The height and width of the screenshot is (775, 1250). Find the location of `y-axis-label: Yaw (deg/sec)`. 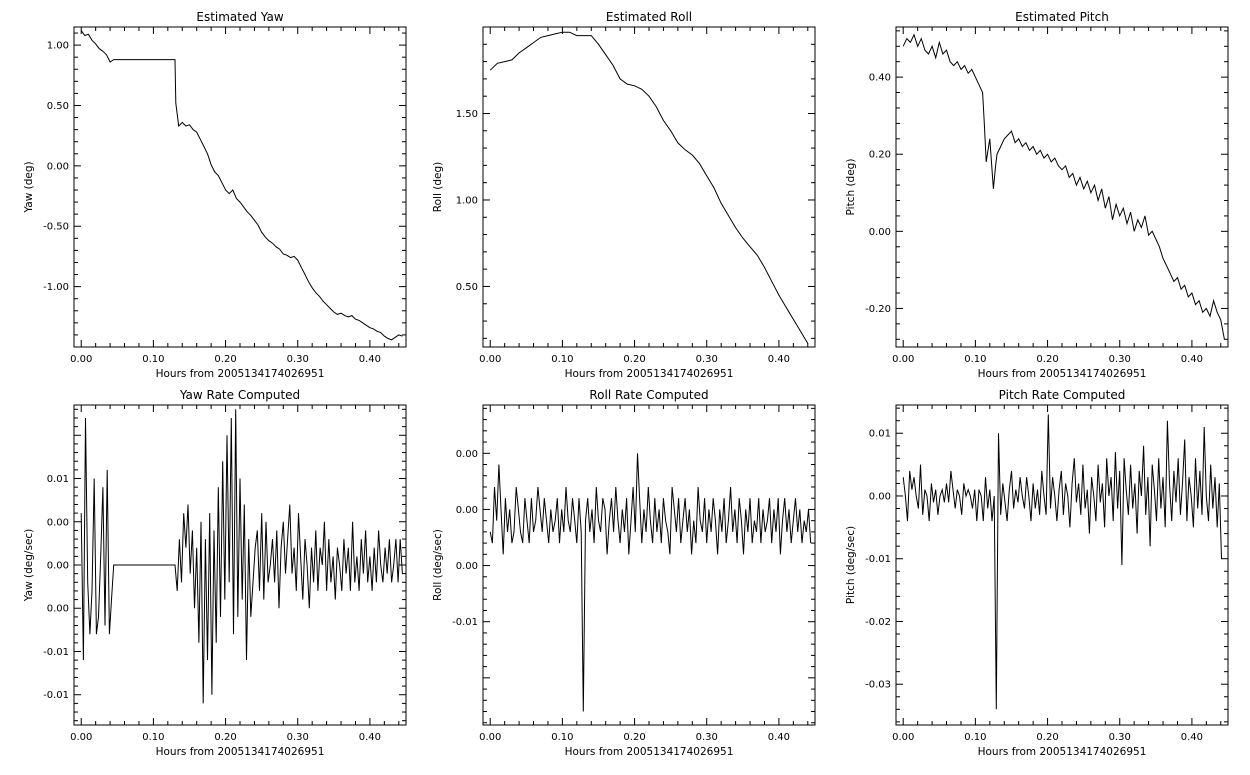

y-axis-label: Yaw (deg/sec) is located at coordinates (29, 566).